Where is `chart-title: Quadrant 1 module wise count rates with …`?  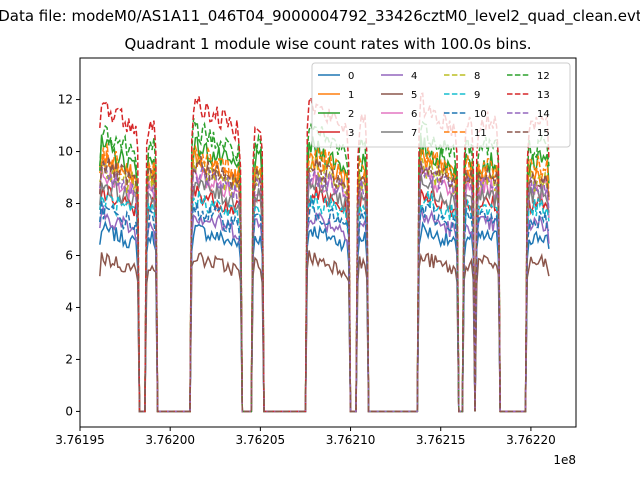 chart-title: Quadrant 1 module wise count rates with … is located at coordinates (328, 44).